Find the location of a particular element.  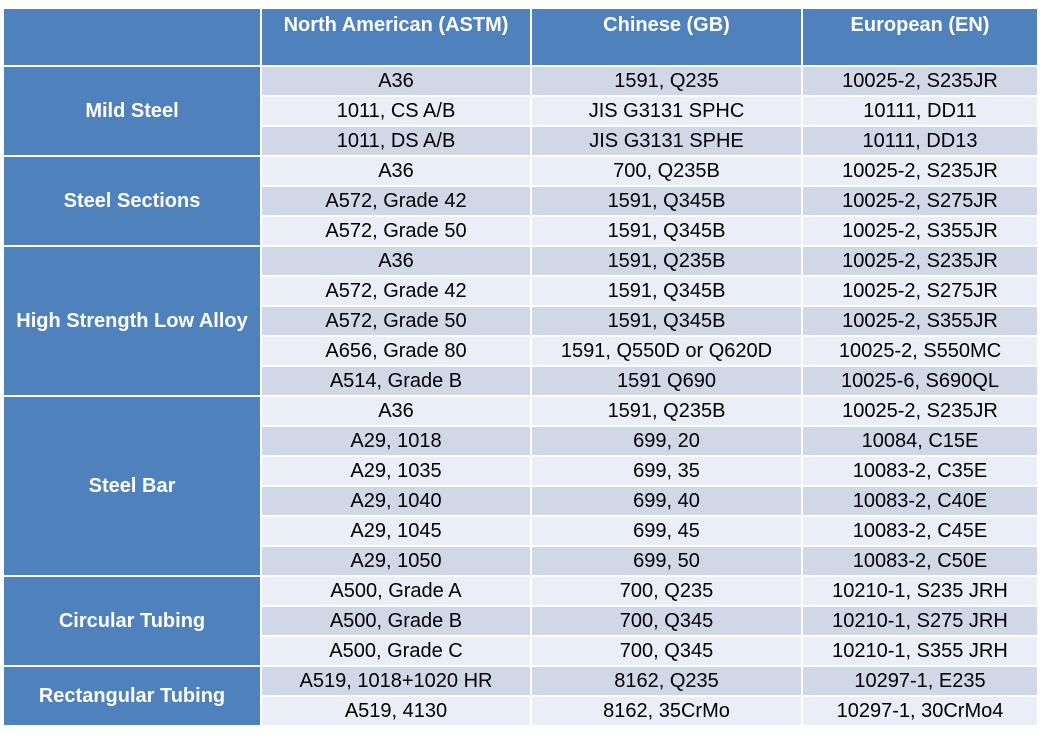

table-row: 1011, DS A/B JIS G3131 SPHE 10111, DD13 is located at coordinates (521, 141).